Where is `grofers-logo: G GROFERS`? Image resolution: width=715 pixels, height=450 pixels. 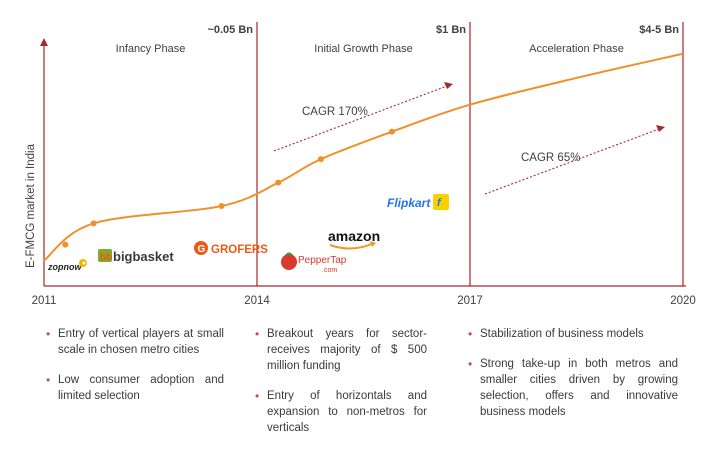
grofers-logo: G GROFERS is located at coordinates (231, 248).